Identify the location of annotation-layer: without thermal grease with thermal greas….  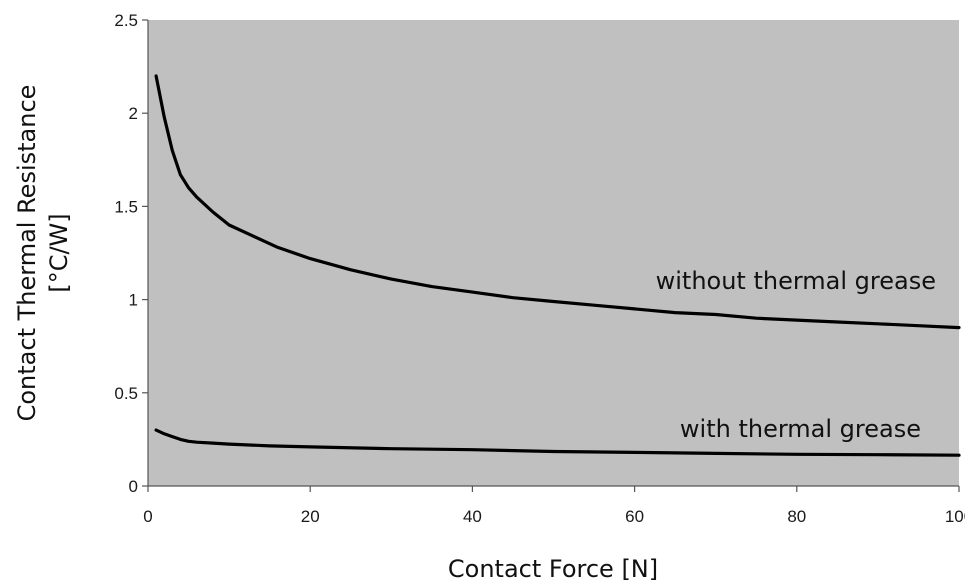
(796, 355).